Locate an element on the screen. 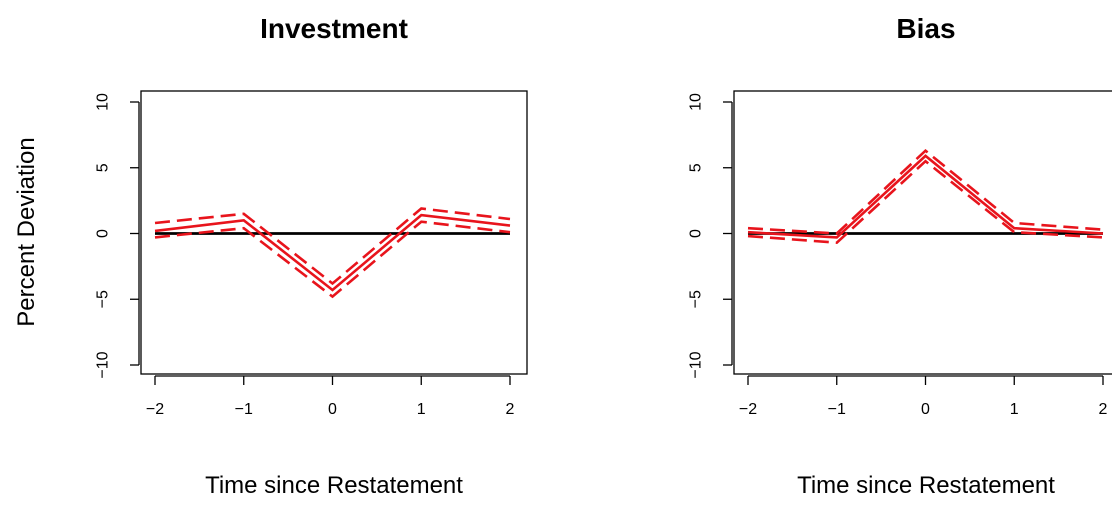  panel-title-bias: Bias is located at coordinates (925, 28).